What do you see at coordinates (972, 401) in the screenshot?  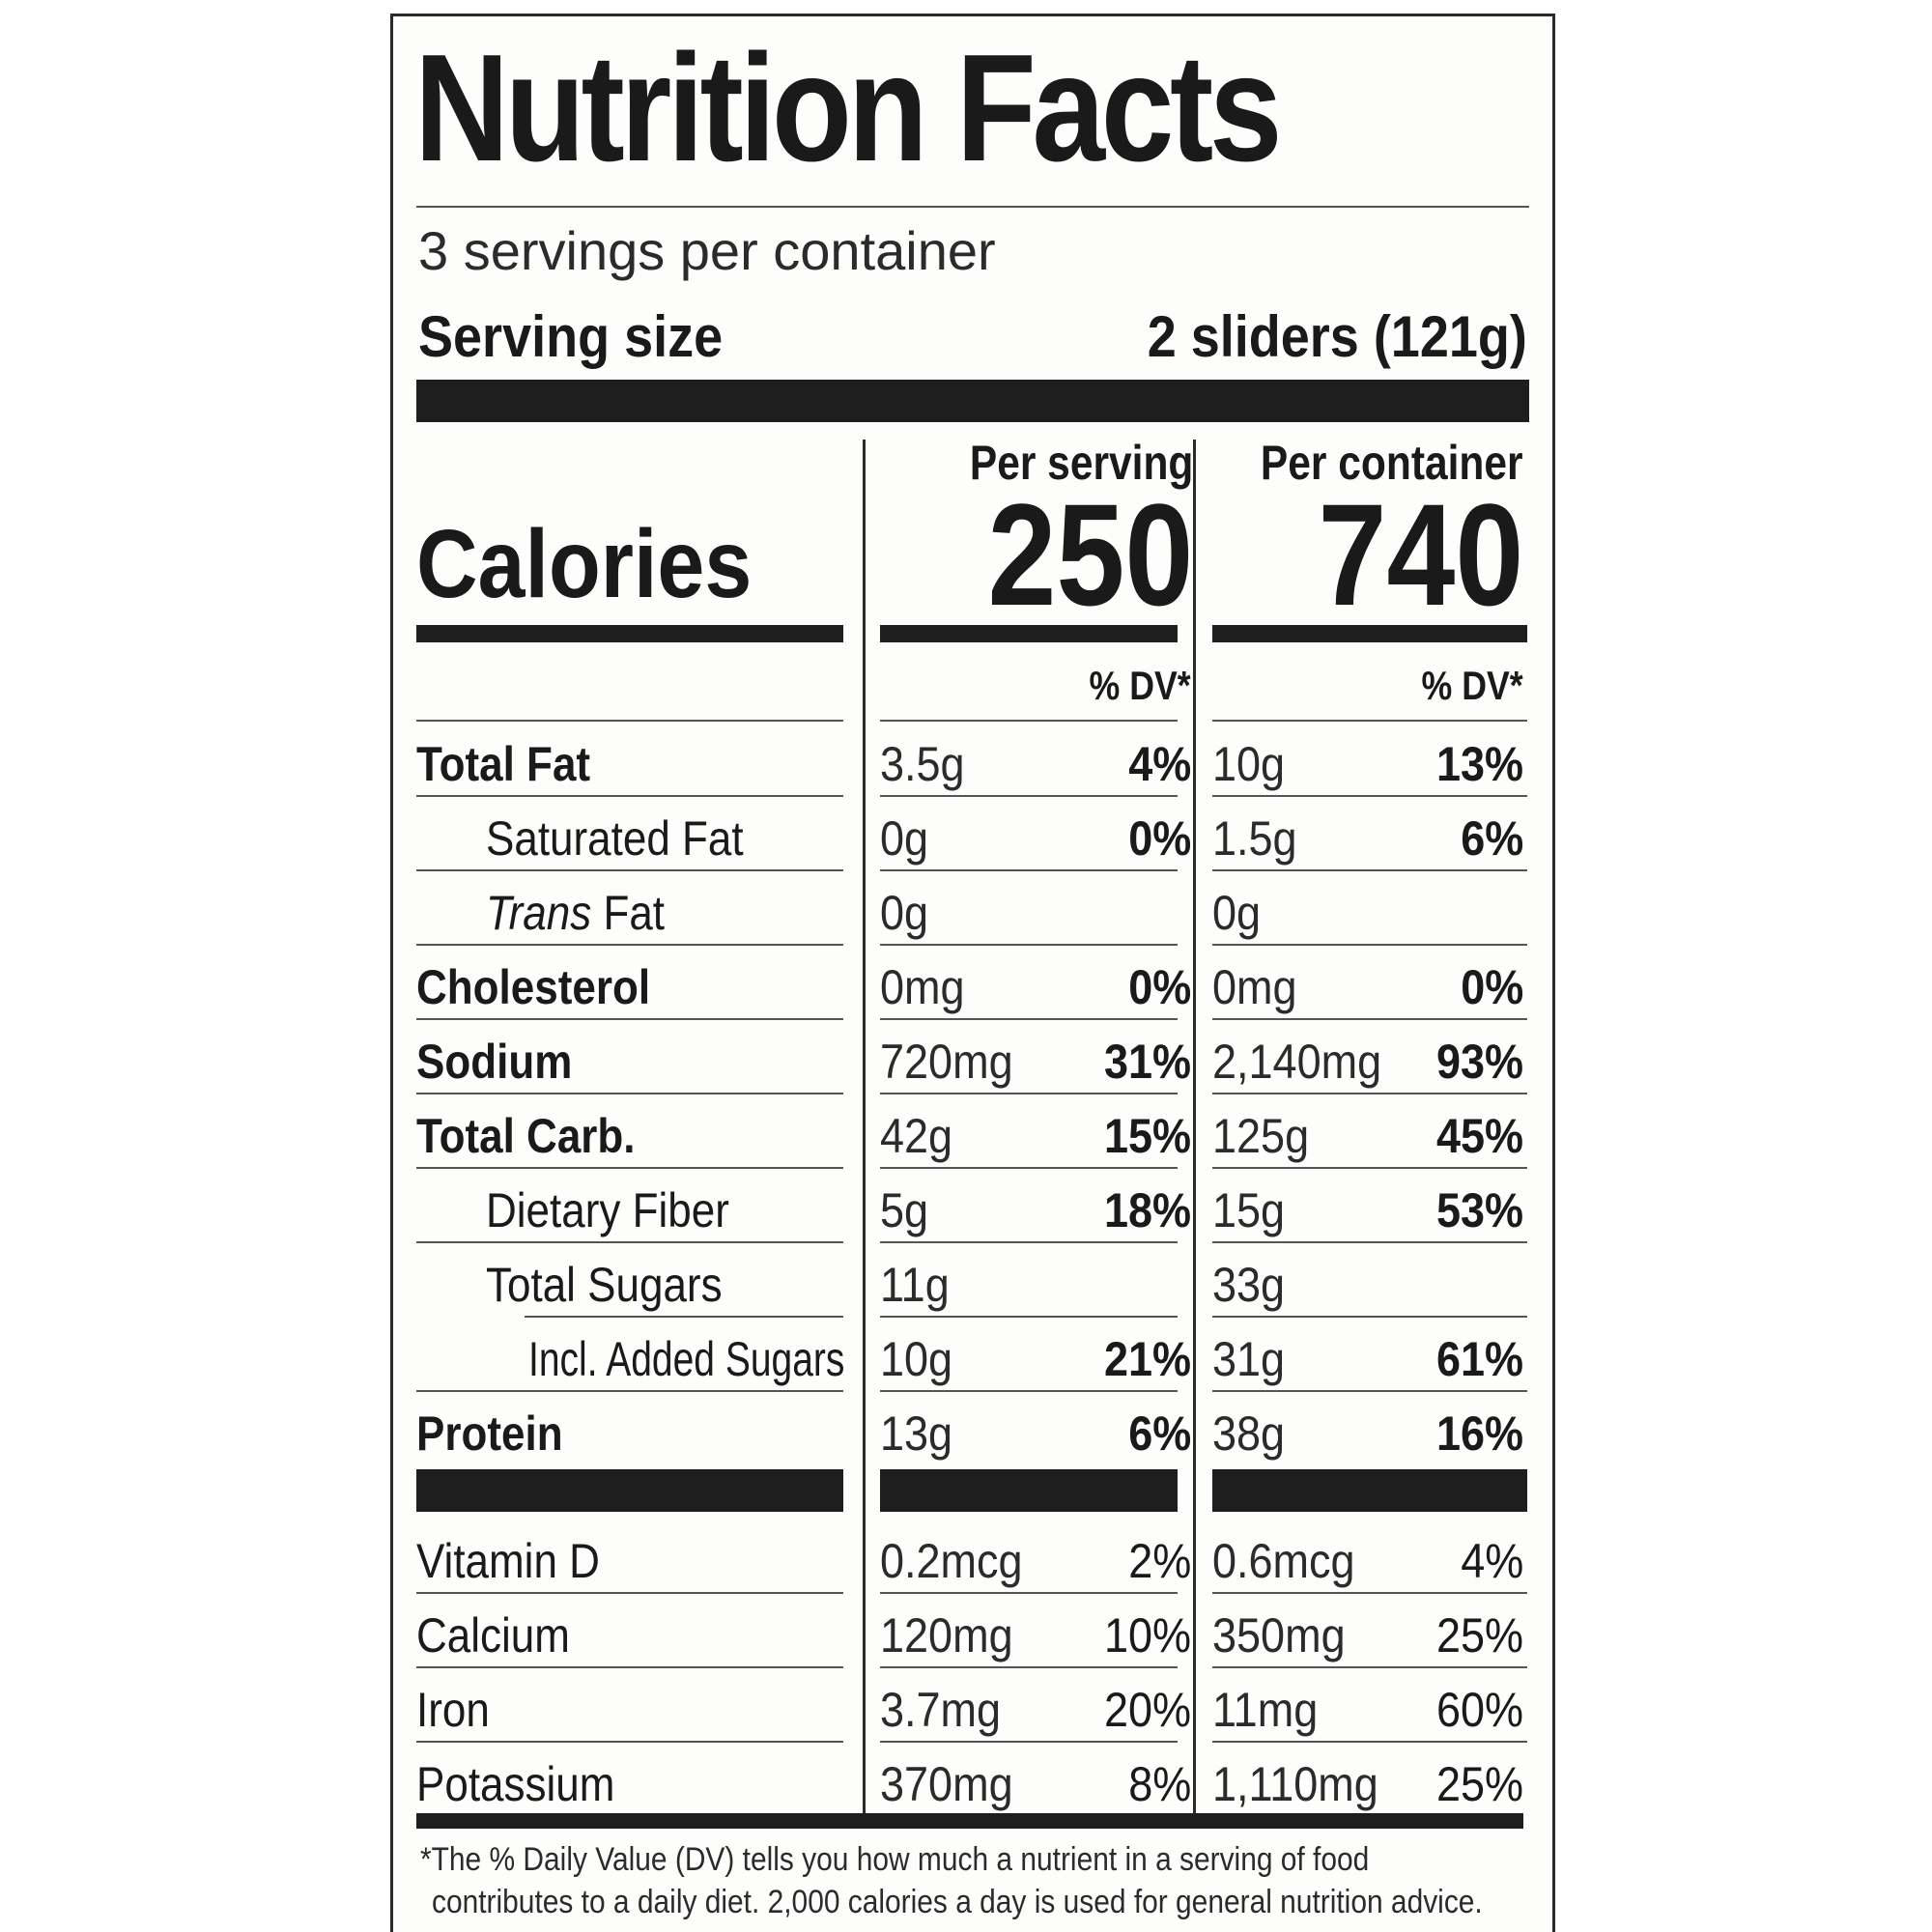 I see `serving-divider-bar` at bounding box center [972, 401].